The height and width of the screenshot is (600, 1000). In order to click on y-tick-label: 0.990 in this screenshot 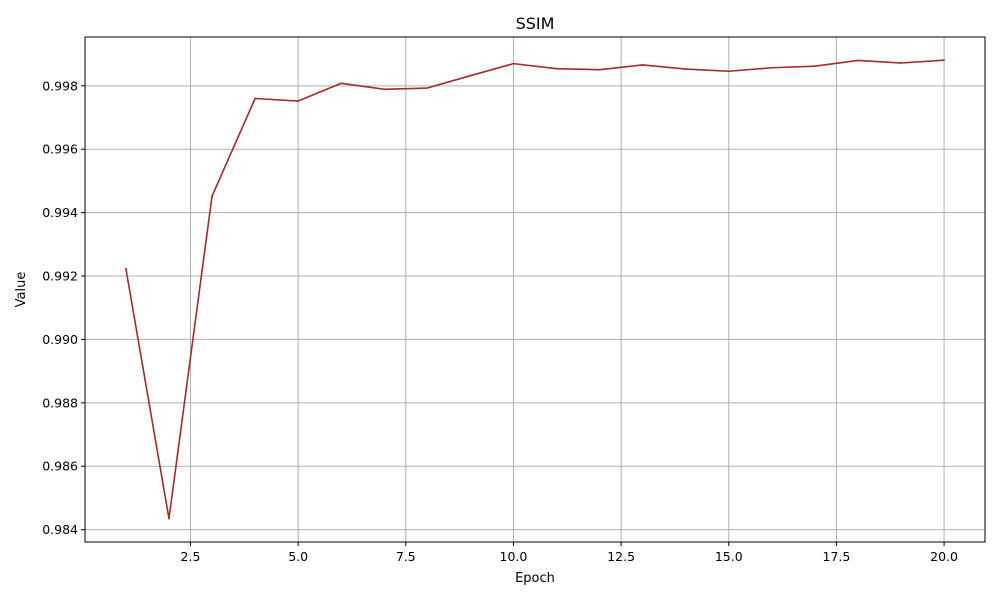, I will do `click(60, 339)`.